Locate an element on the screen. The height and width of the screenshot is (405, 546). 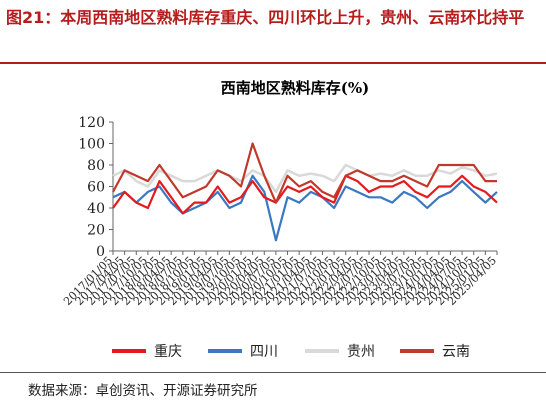
series-line-重庆 is located at coordinates (305, 194).